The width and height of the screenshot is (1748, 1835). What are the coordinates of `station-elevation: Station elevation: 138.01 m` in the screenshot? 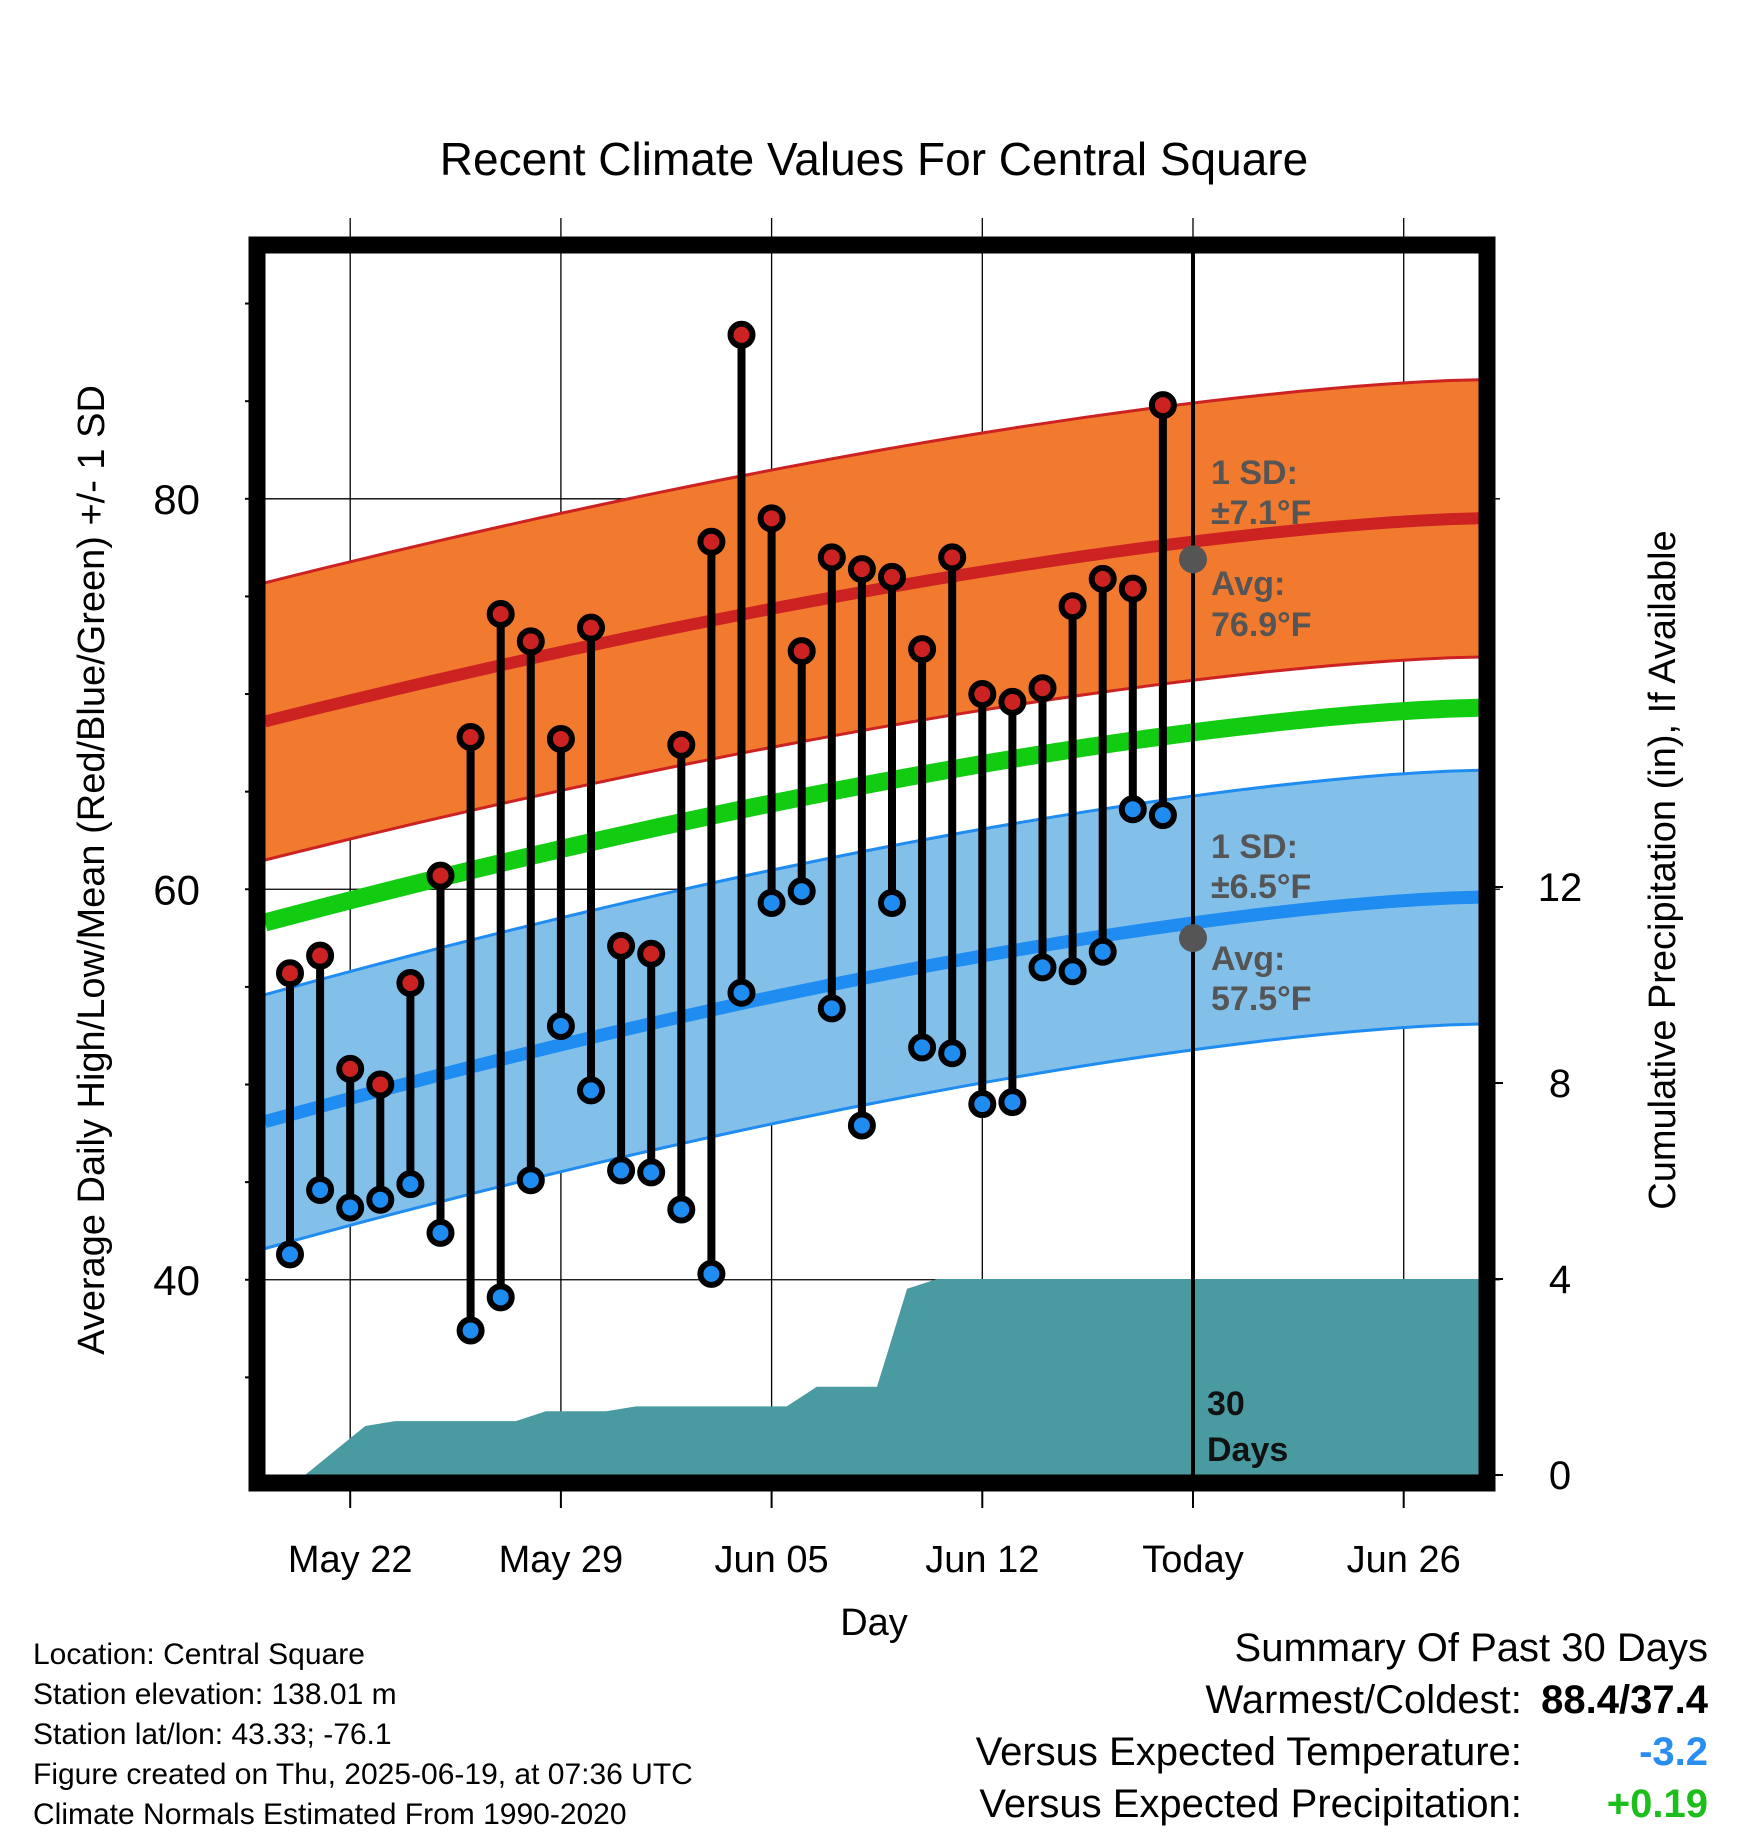 It's located at (215, 1694).